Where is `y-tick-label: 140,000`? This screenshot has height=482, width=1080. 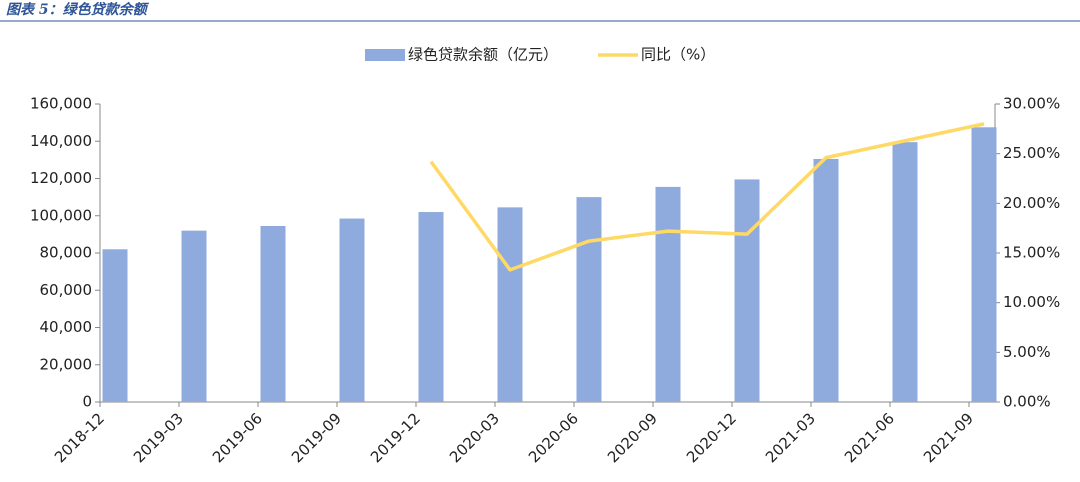 y-tick-label: 140,000 is located at coordinates (61, 141).